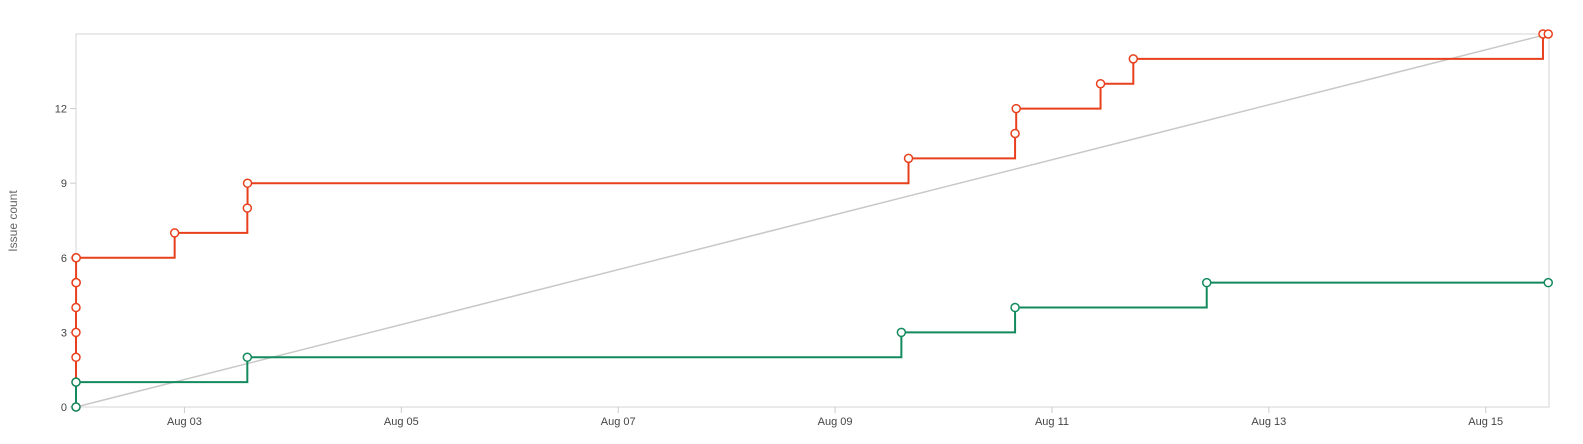 Image resolution: width=1583 pixels, height=444 pixels. I want to click on y-axis-ticks: 0 3 6 9 12, so click(65, 259).